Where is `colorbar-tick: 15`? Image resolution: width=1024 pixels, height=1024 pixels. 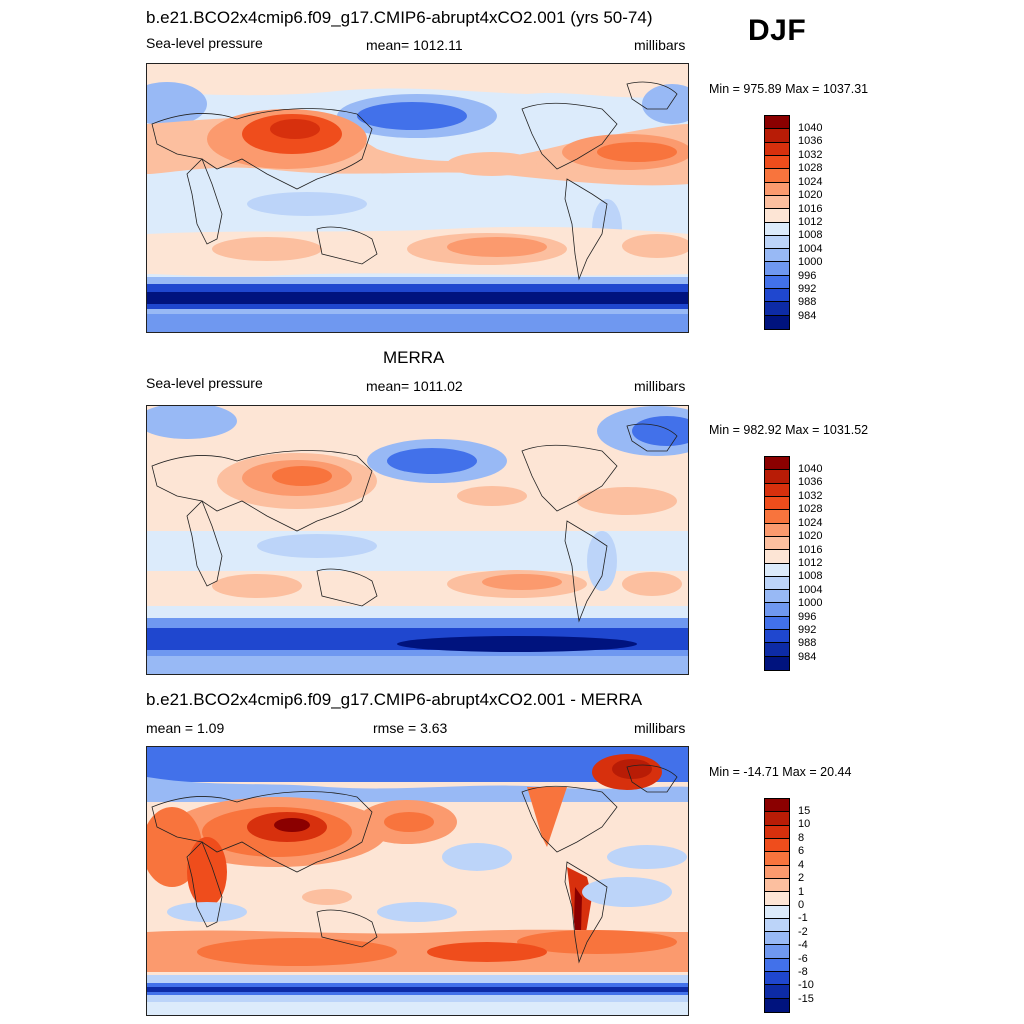 colorbar-tick: 15 is located at coordinates (804, 811).